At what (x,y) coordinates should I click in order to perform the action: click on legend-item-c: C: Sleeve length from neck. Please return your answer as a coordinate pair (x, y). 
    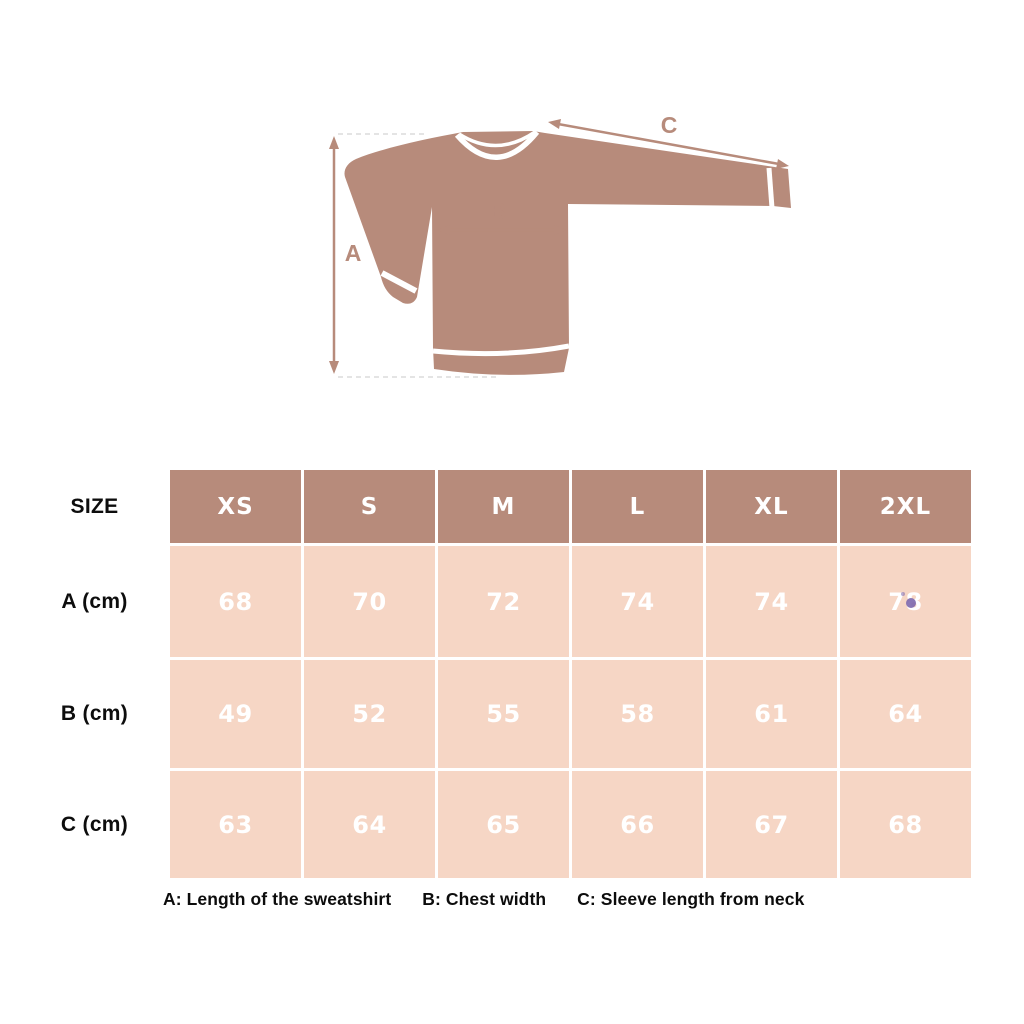
    Looking at the image, I should click on (691, 899).